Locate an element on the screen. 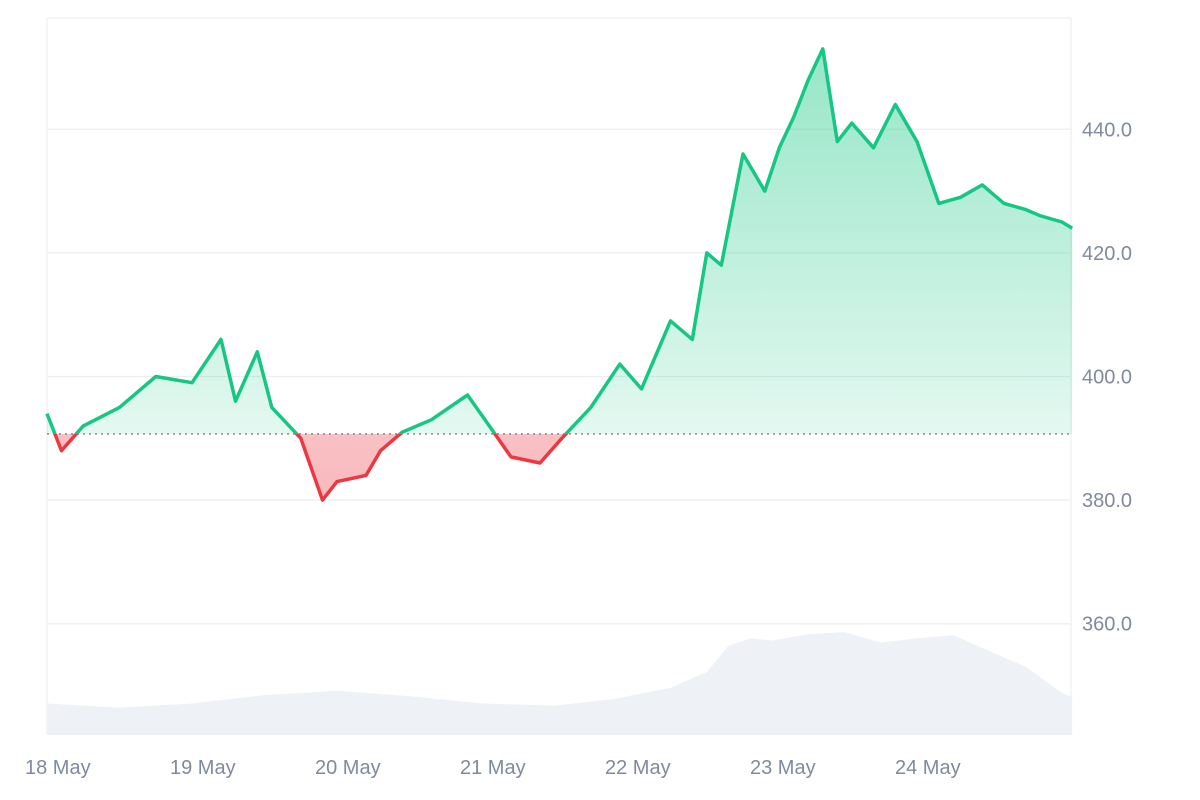  y-tick-label: 440.0 is located at coordinates (1107, 130).